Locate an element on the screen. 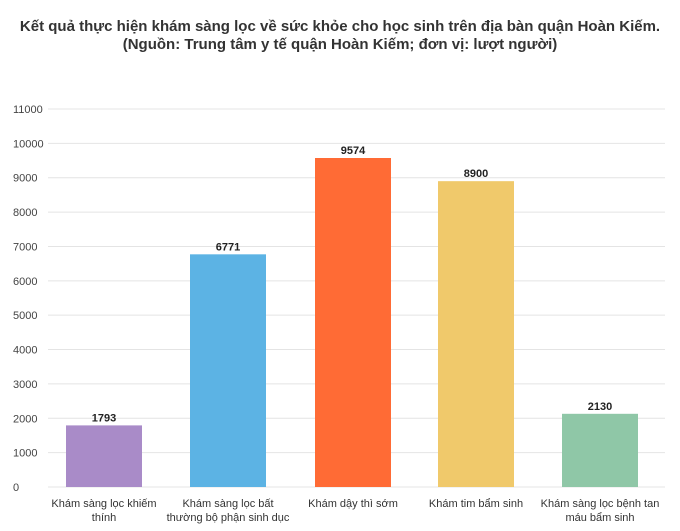  y-tick-label: 5000 is located at coordinates (25, 316).